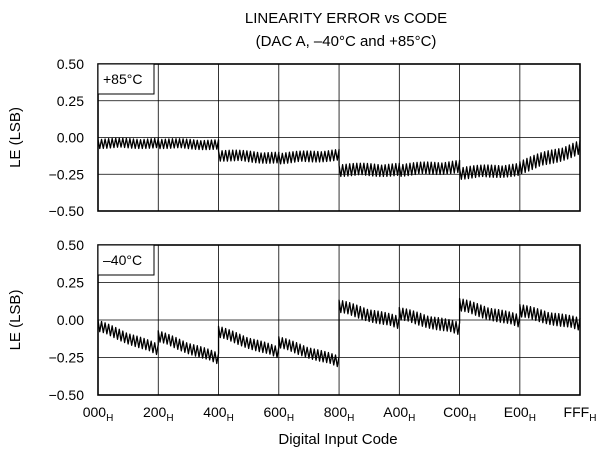 This screenshot has height=458, width=608. I want to click on x-tick-label: E00H, so click(520, 414).